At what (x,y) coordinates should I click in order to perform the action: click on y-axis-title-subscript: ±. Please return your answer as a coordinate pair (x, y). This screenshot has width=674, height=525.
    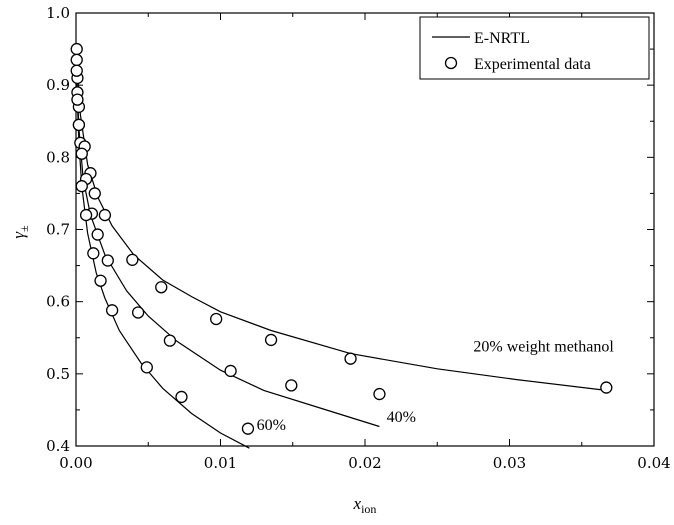
    Looking at the image, I should click on (24, 228).